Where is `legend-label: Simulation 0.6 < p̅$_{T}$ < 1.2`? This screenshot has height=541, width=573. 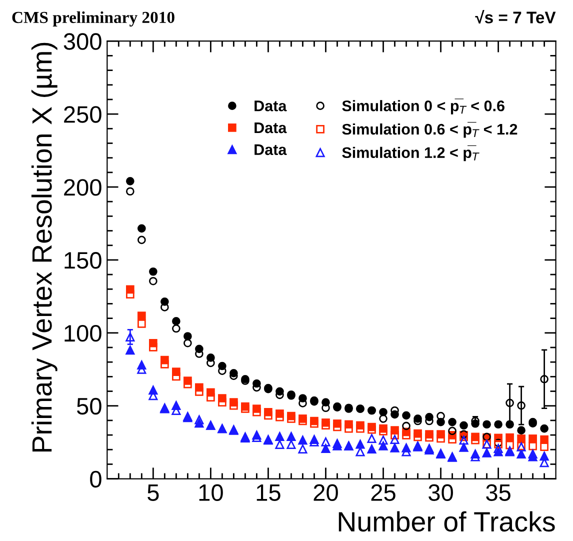 legend-label: Simulation 0.6 < p̅$_{T}$ < 1.2 is located at coordinates (430, 130).